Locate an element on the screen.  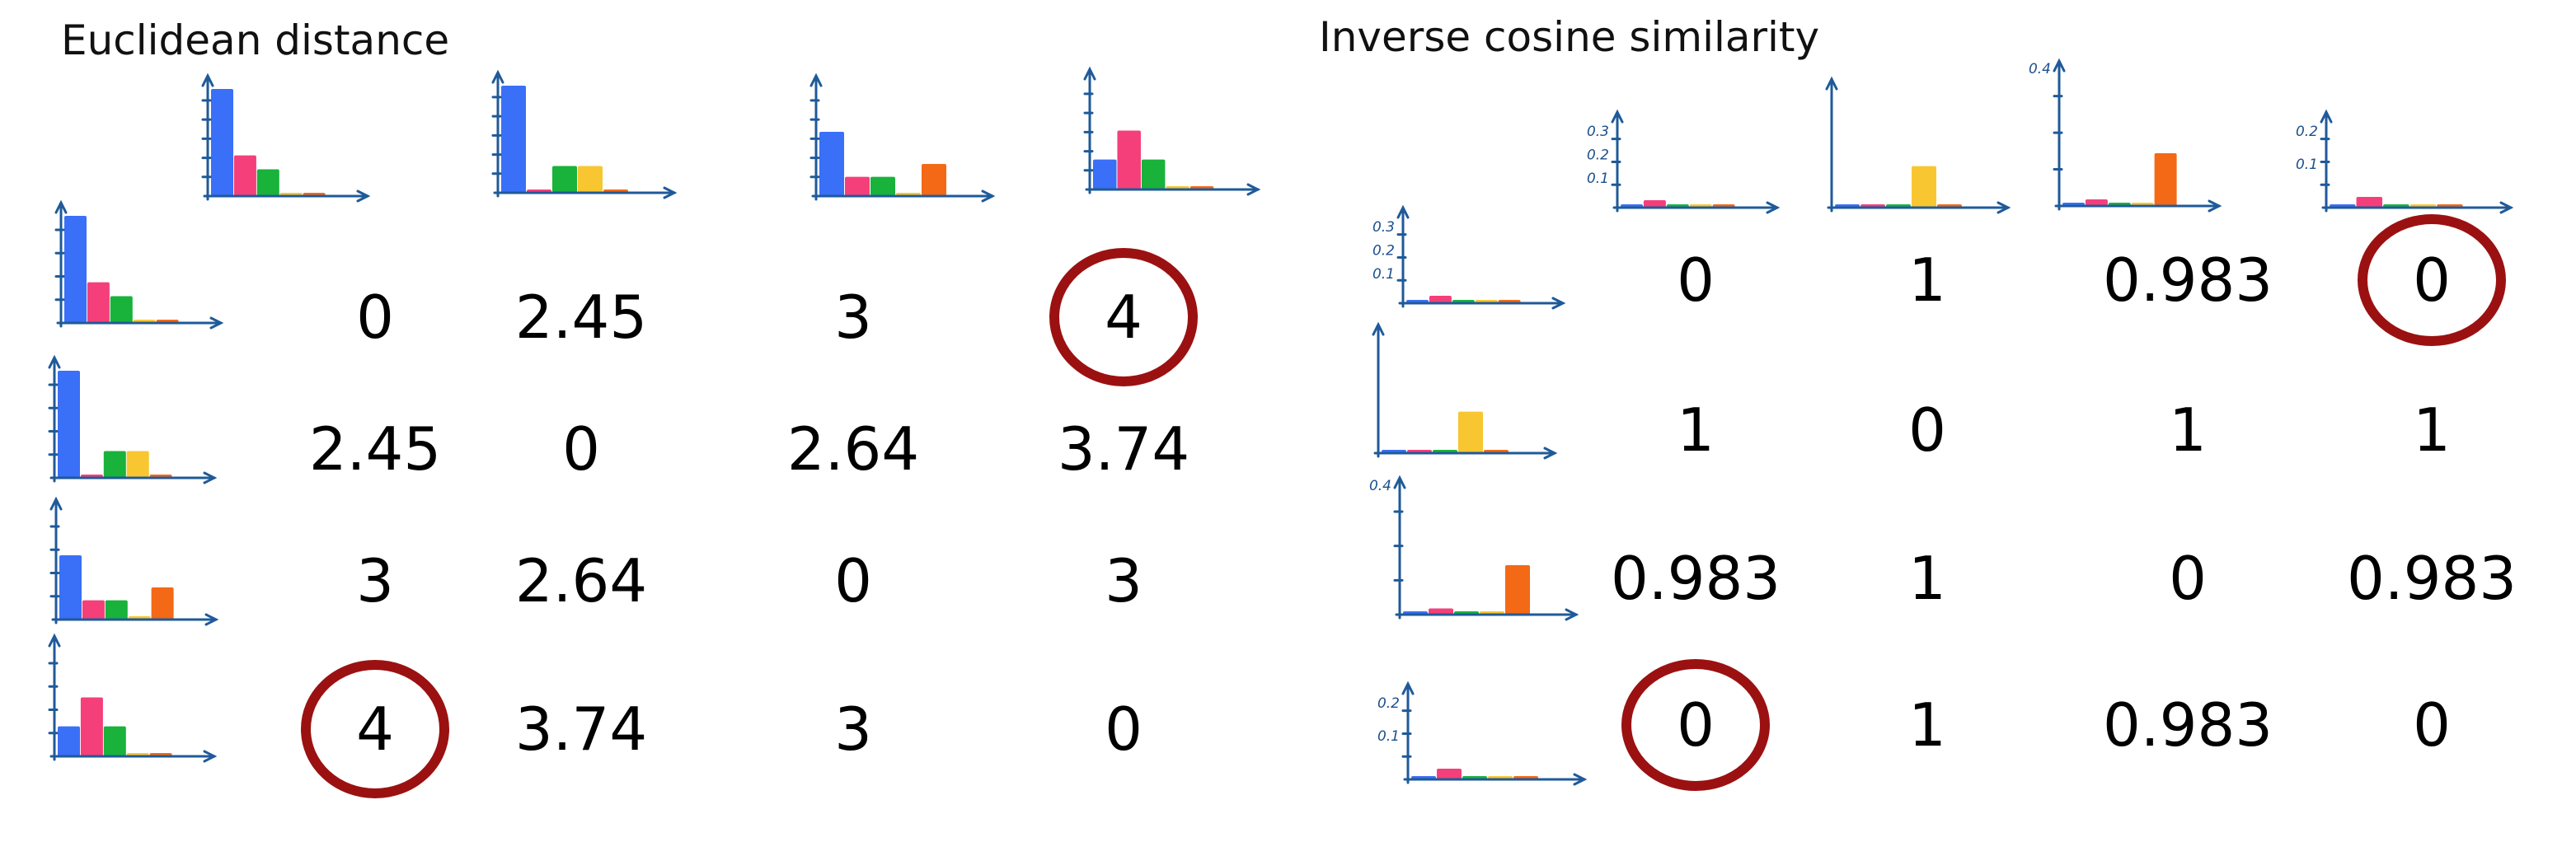
euclid-row-1-bar-green is located at coordinates (122, 309).